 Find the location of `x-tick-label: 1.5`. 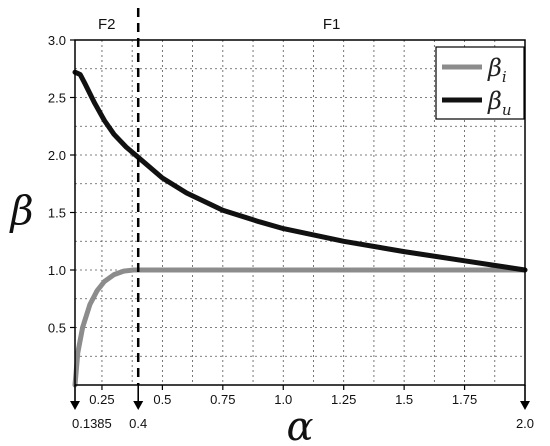

x-tick-label: 1.5 is located at coordinates (404, 399).